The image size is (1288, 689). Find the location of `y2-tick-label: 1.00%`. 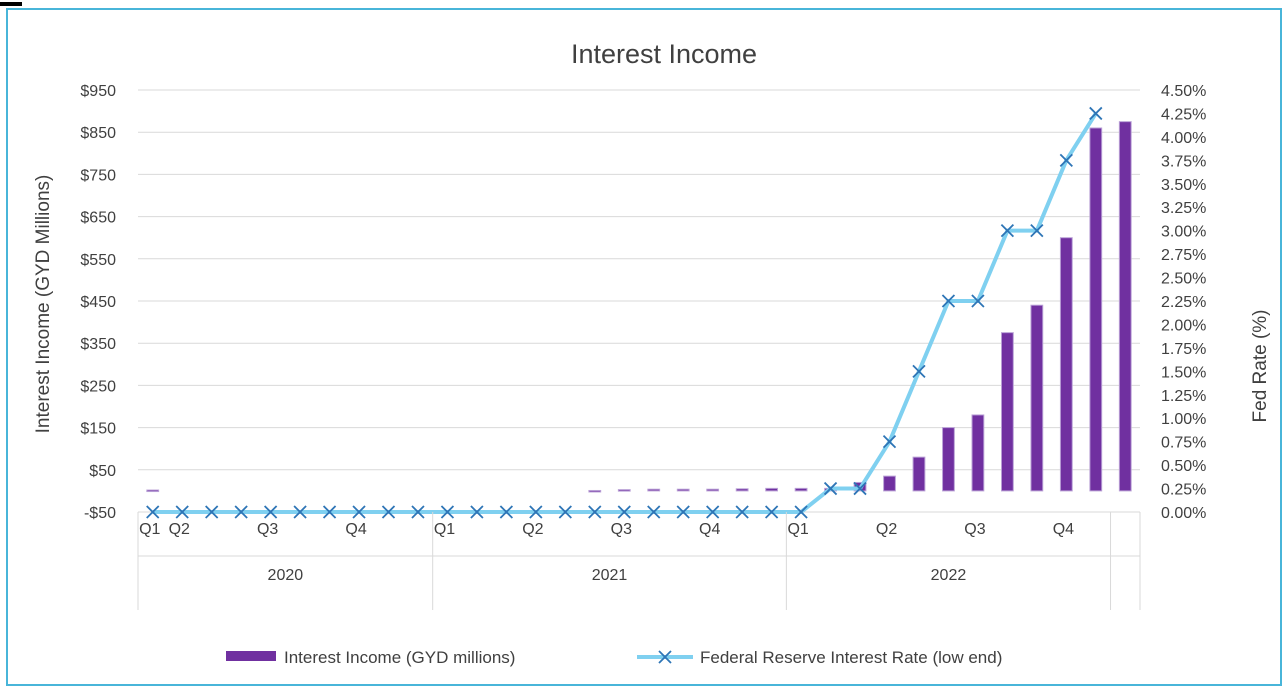

y2-tick-label: 1.00% is located at coordinates (1183, 419).